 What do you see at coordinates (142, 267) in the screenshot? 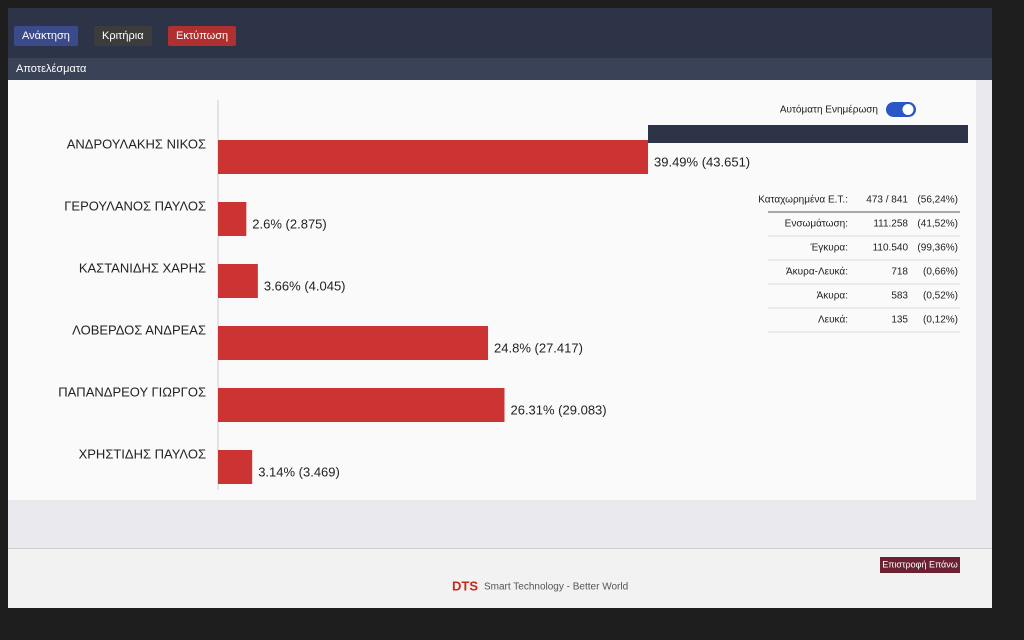
I see `category-label: ΚΑΣΤΑΝΙΔΗΣ ΧΑΡΗΣ` at bounding box center [142, 267].